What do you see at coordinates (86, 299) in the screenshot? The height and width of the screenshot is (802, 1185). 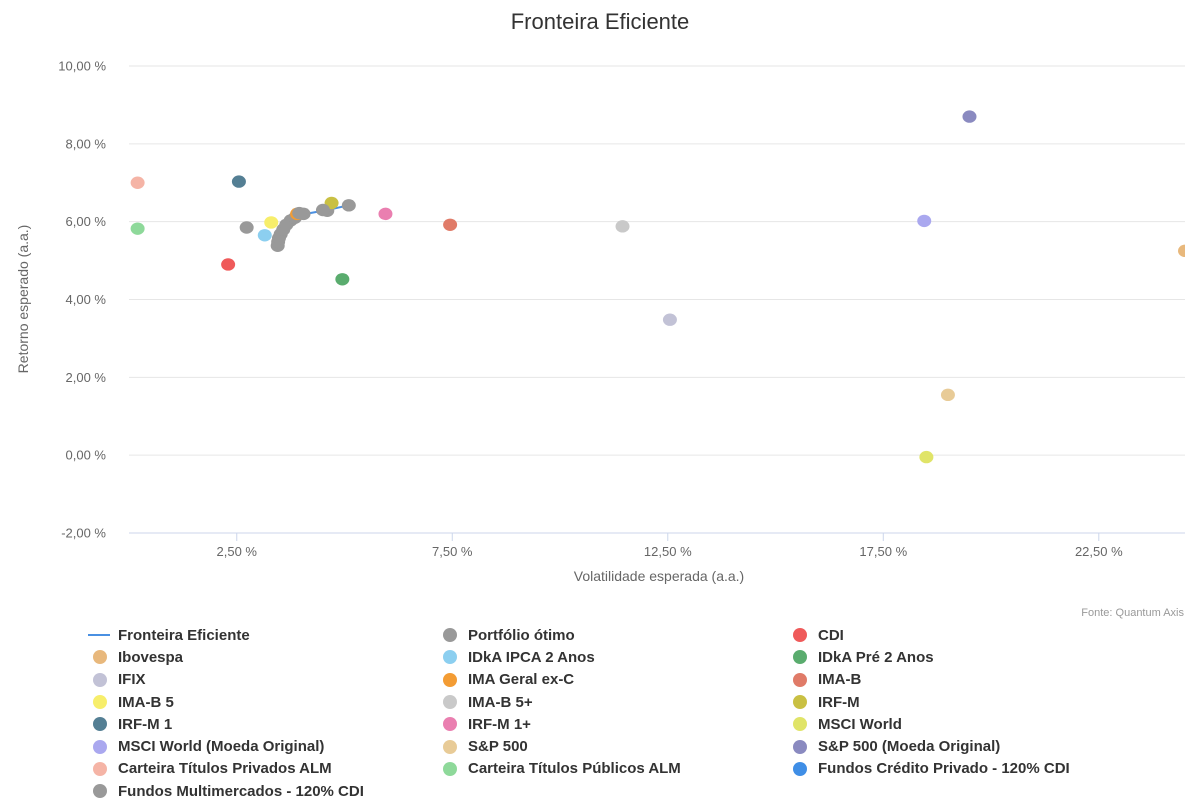 I see `y-tick-label: 4,00 %` at bounding box center [86, 299].